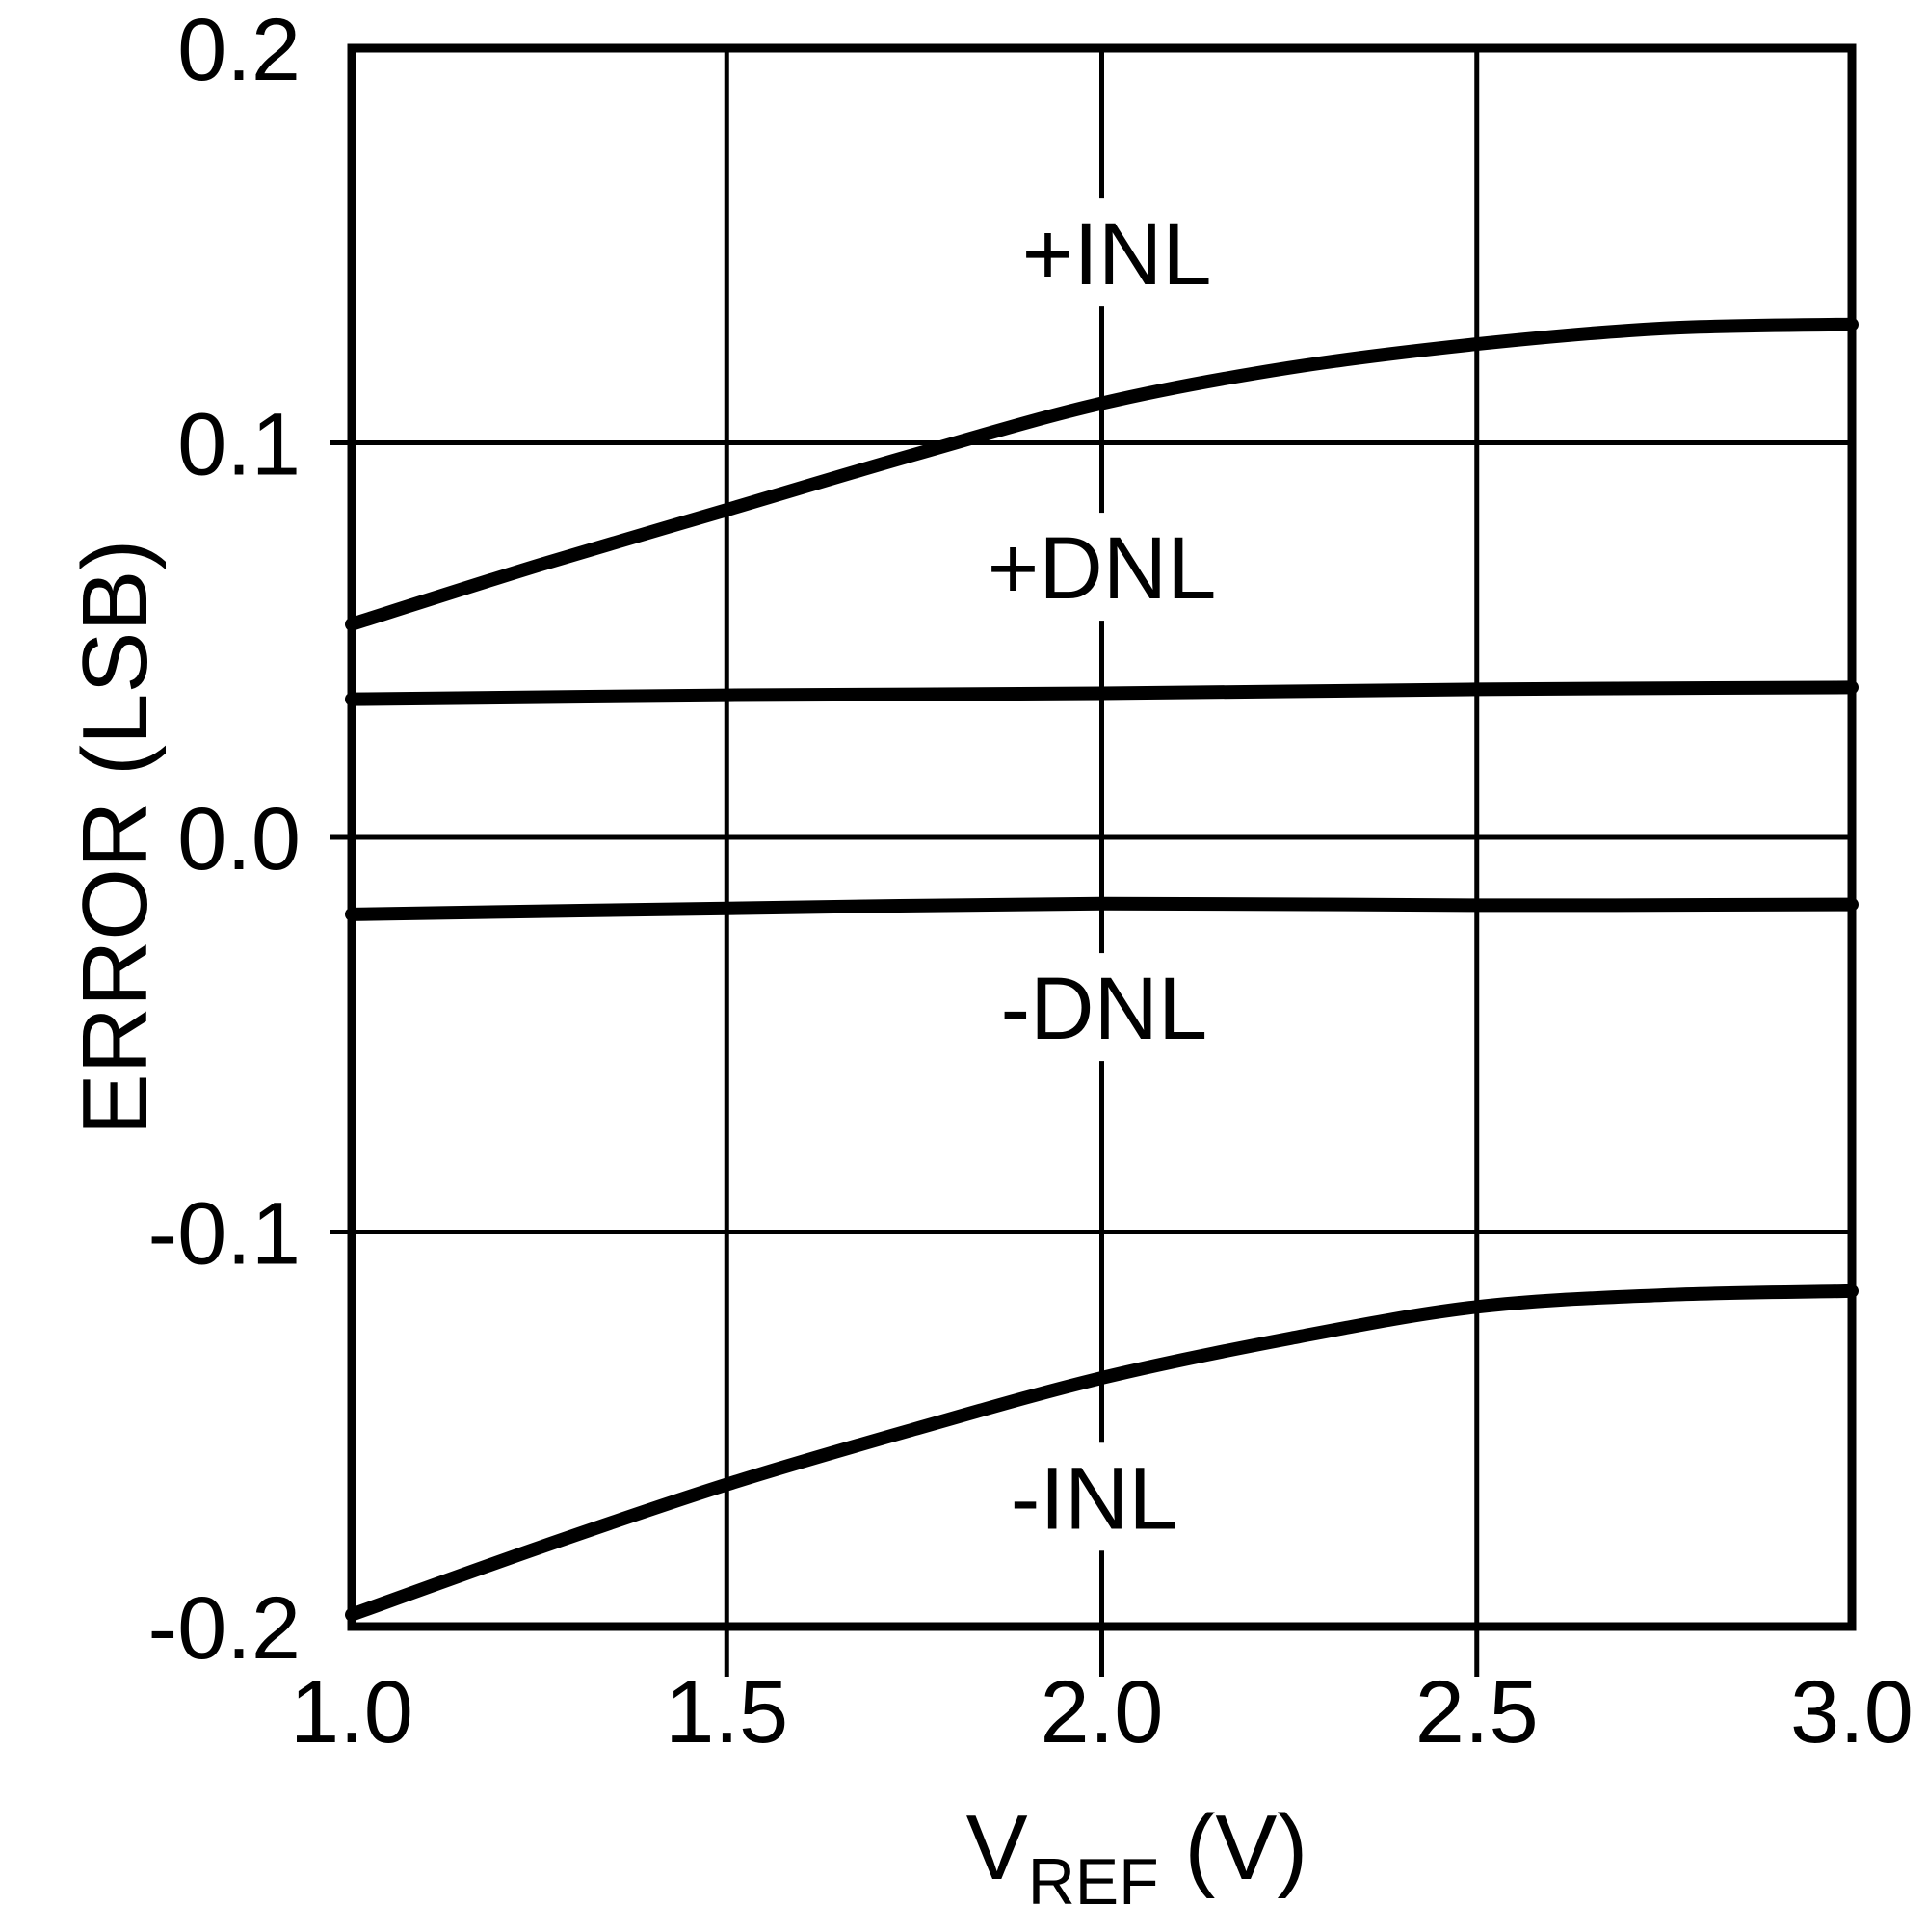  I want to click on curve-label-bg-minus-dnl, so click(1104, 1007).